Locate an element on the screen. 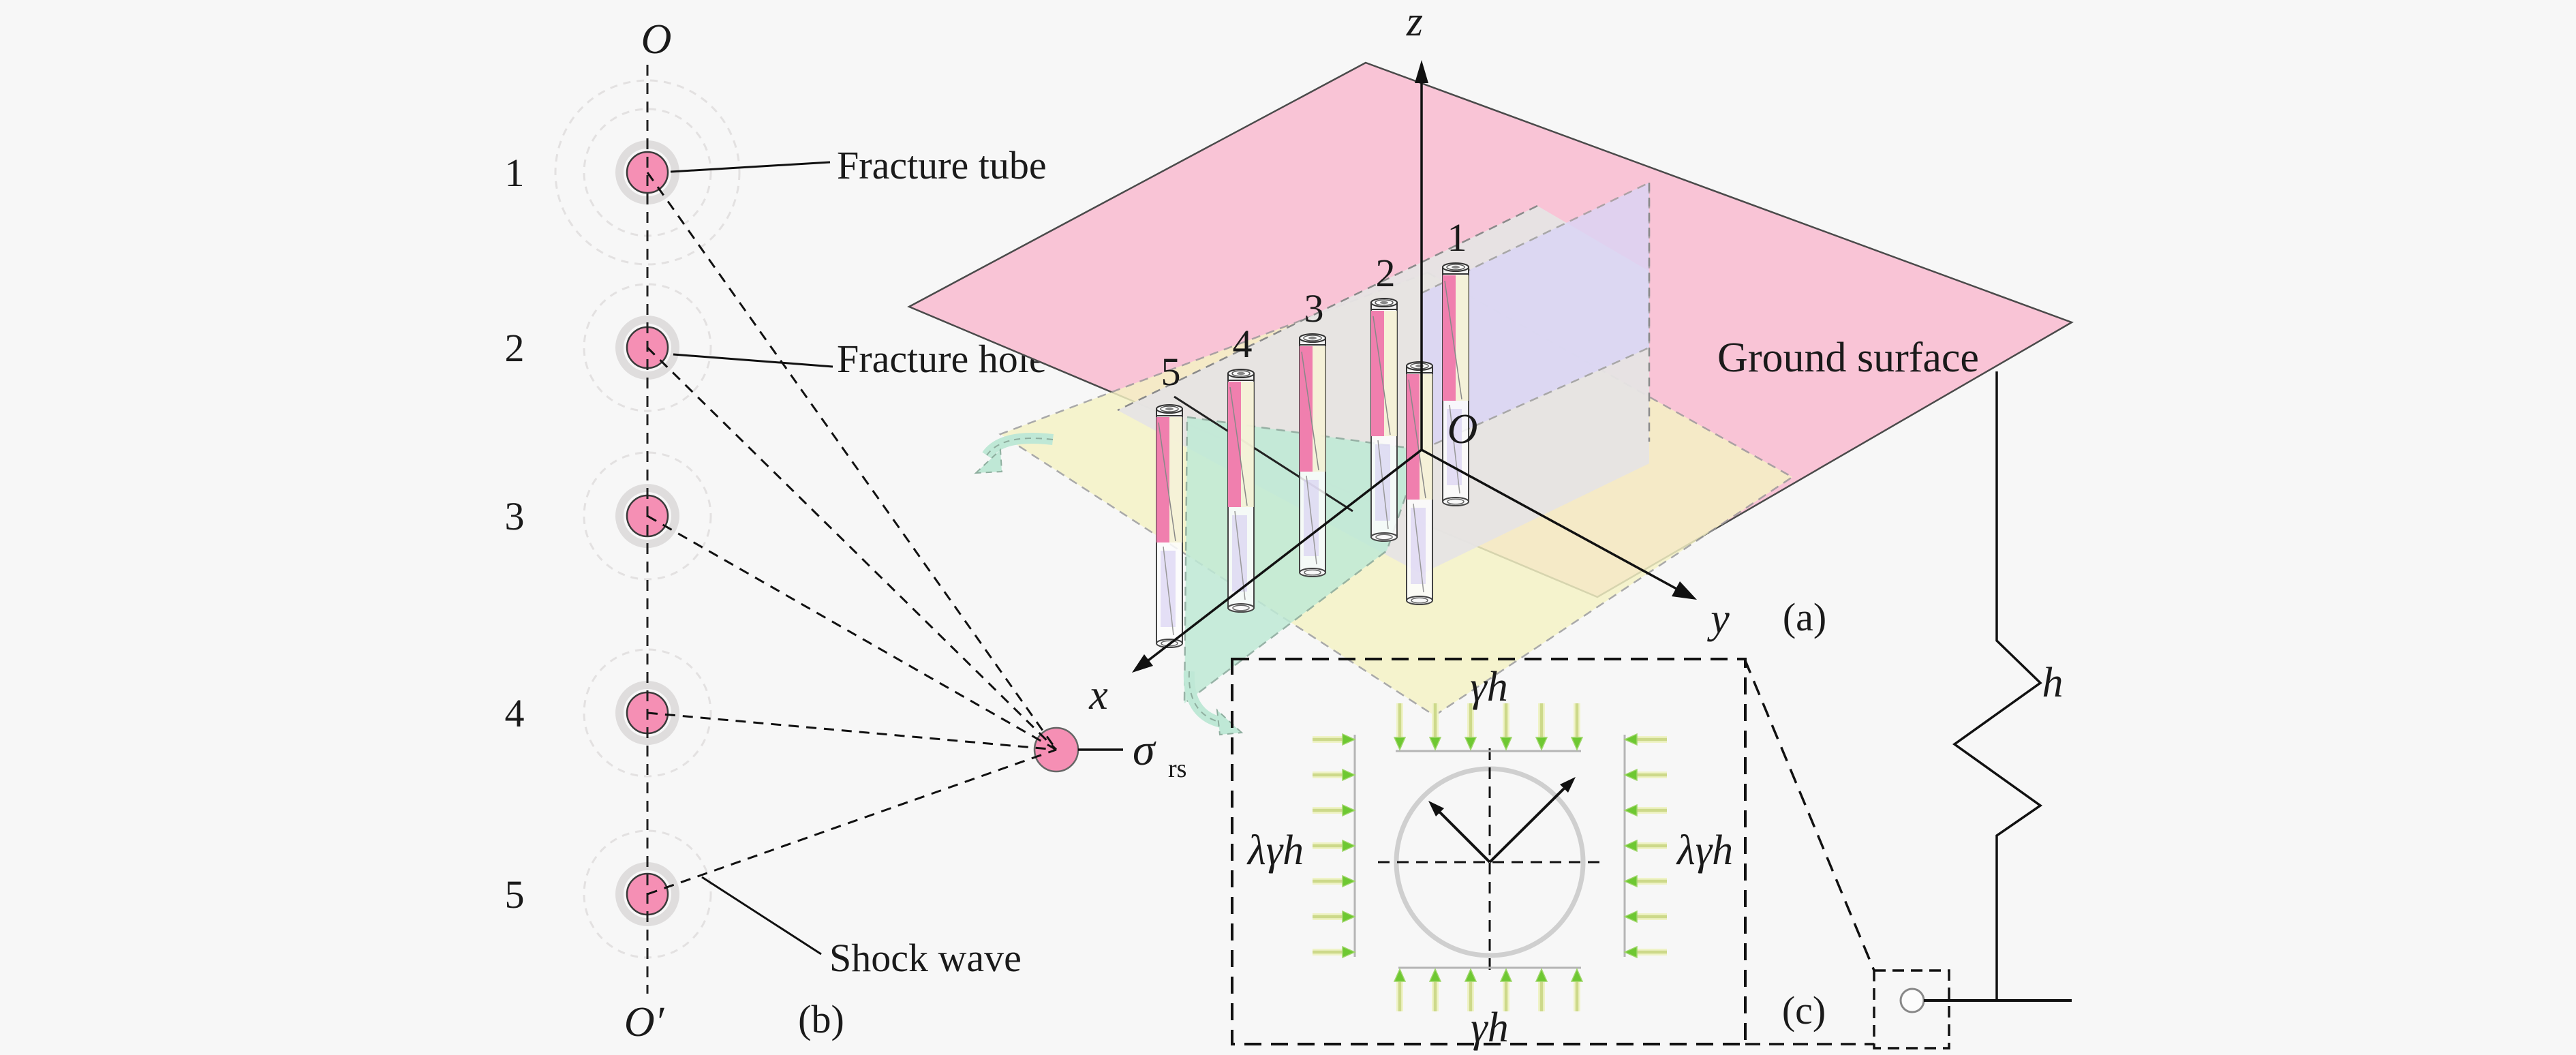 This screenshot has width=2576, height=1055. depth-line-with-break is located at coordinates (1998, 686).